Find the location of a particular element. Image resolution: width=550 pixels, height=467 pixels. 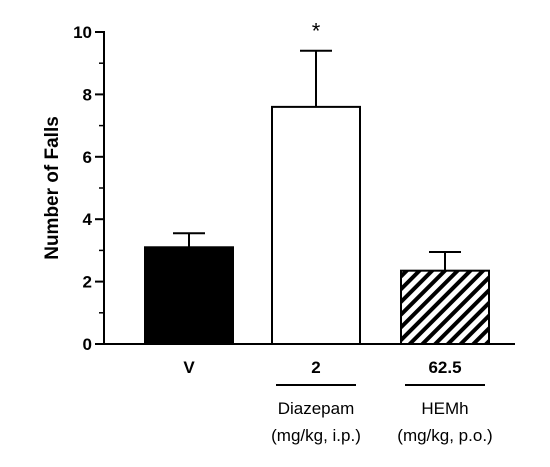

group-label: Diazepam is located at coordinates (316, 408).